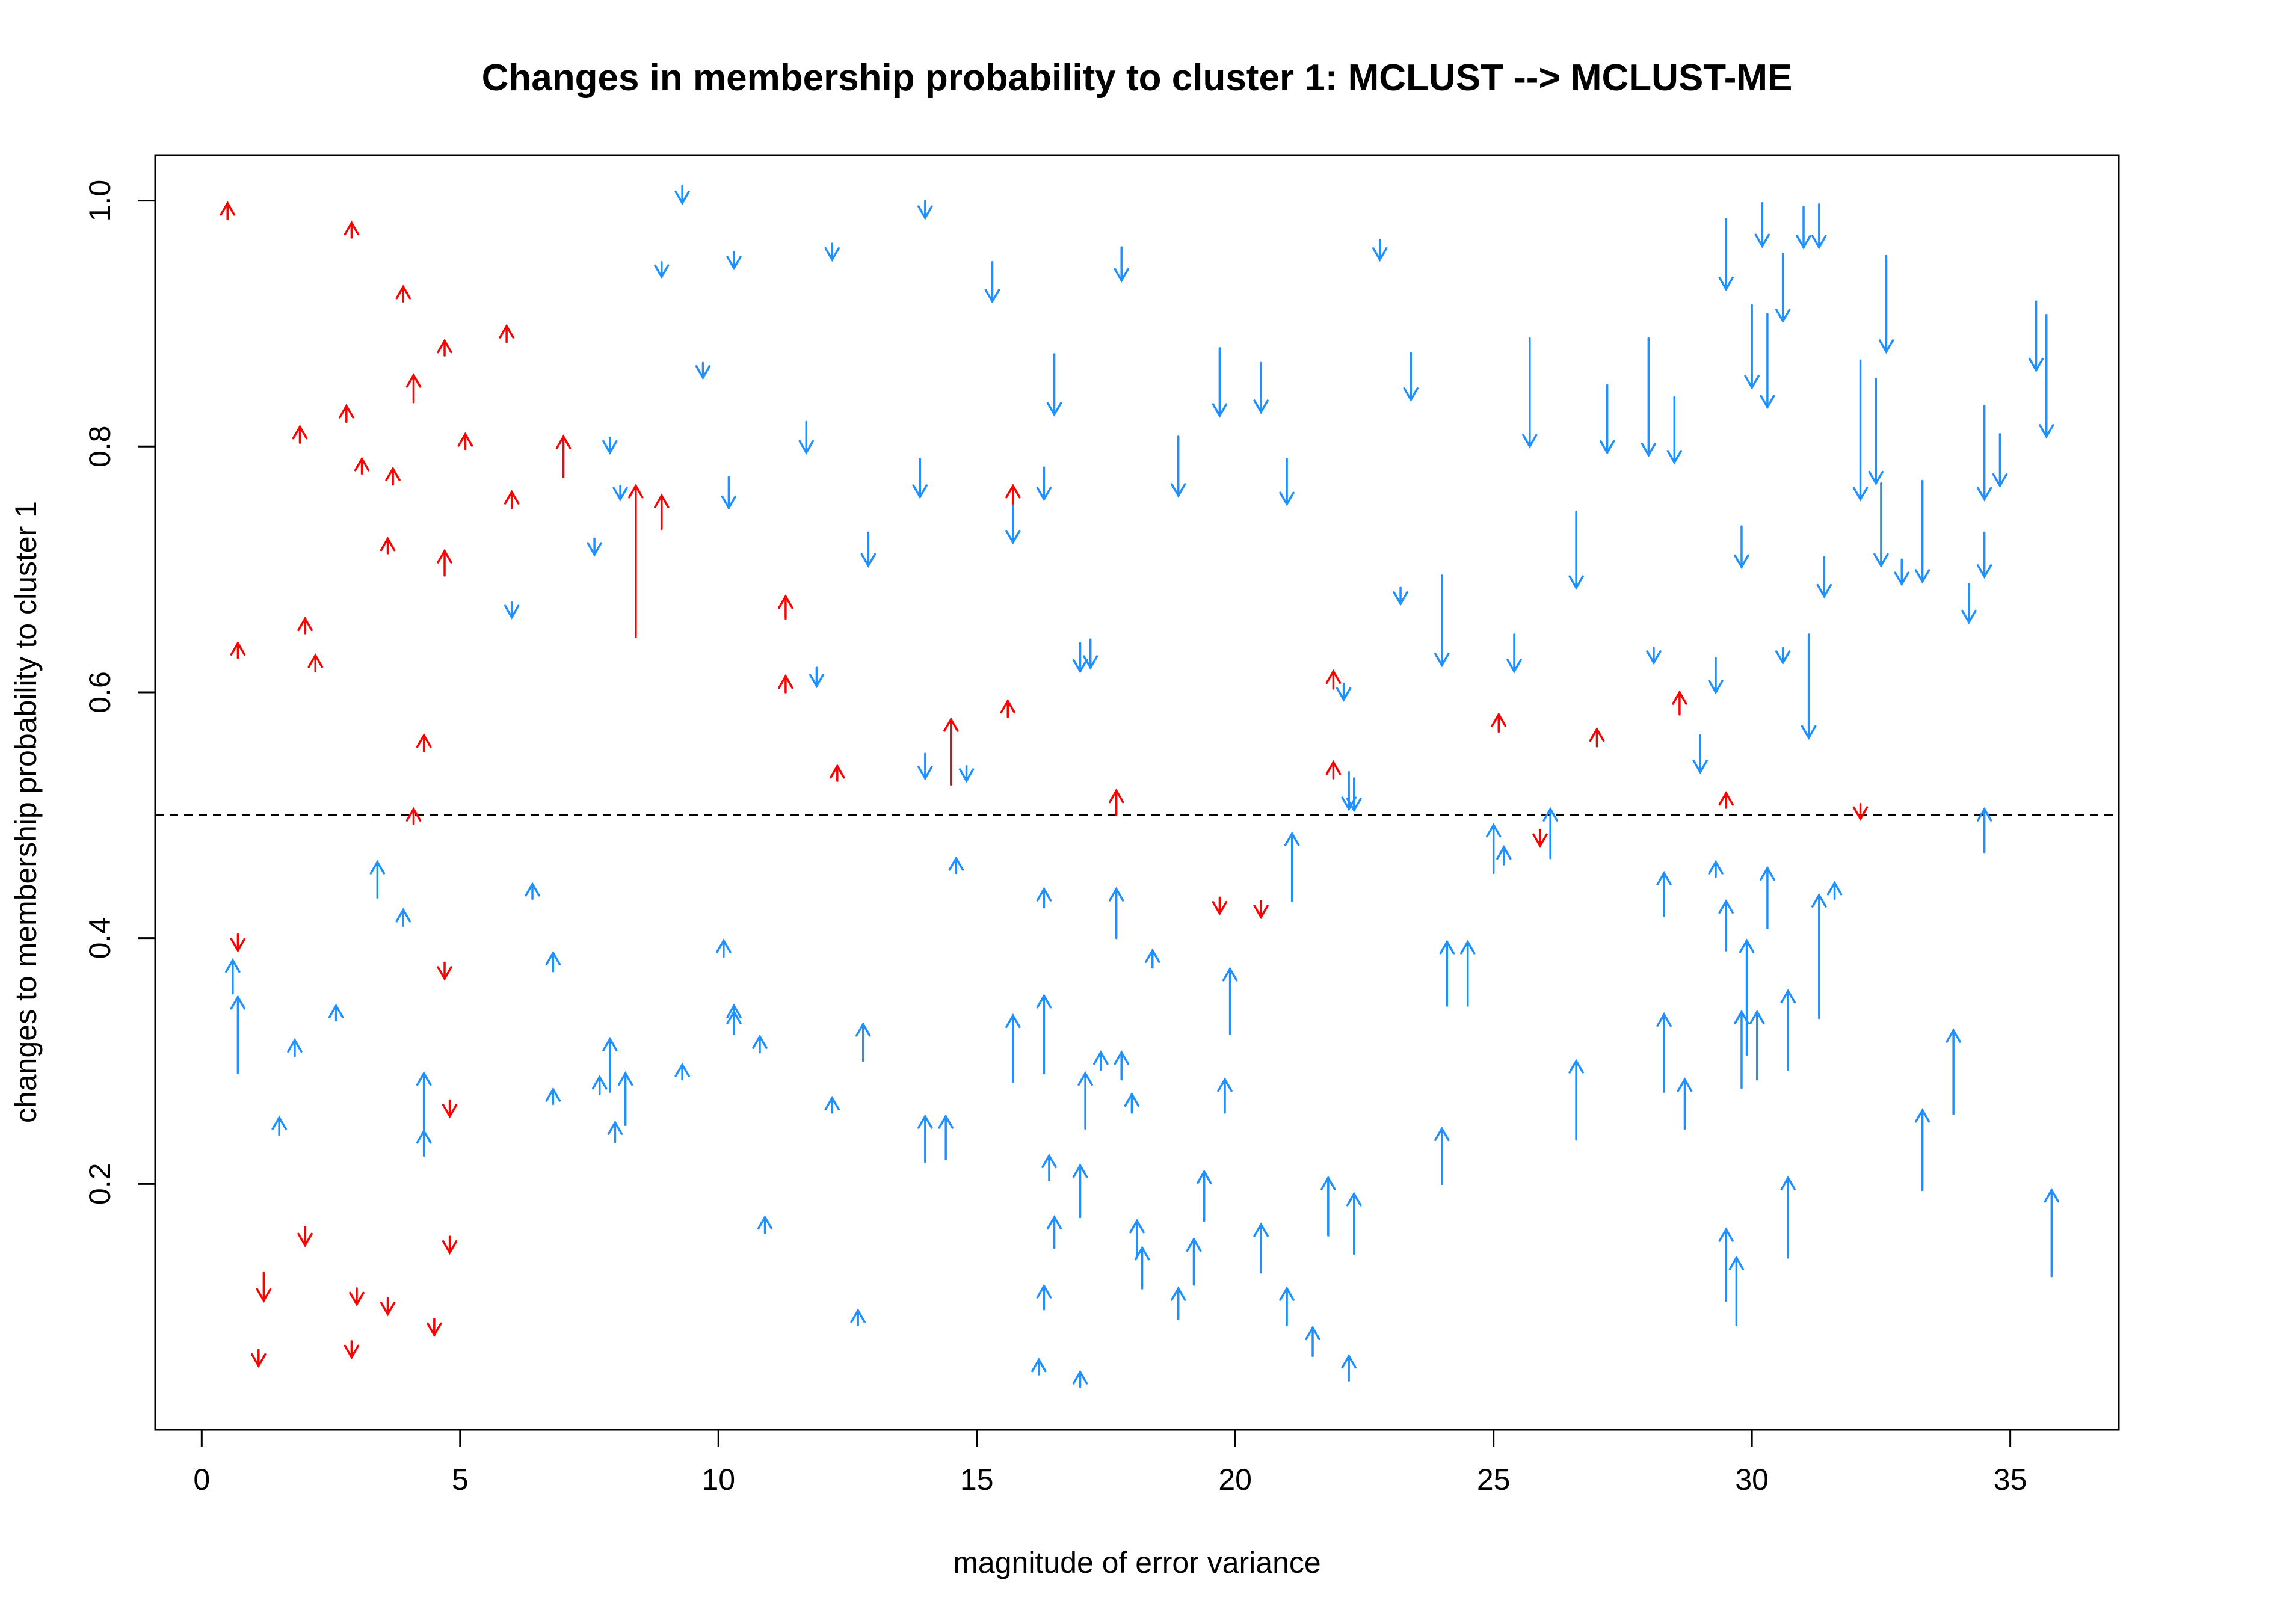  I want to click on y-axis: 0.2 0.4 0.6 0.8 1.0, so click(119, 692).